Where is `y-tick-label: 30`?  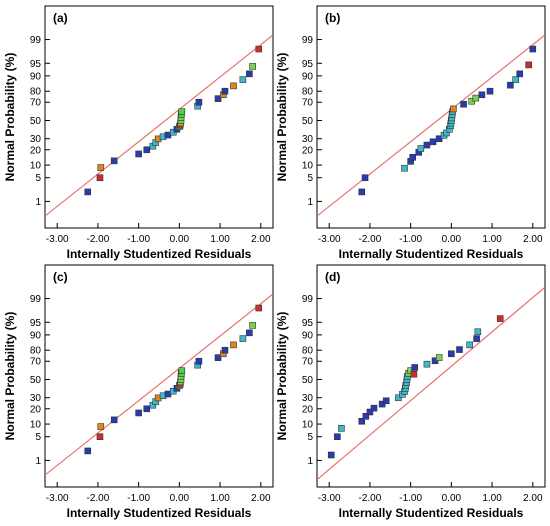 y-tick-label: 30 is located at coordinates (308, 398).